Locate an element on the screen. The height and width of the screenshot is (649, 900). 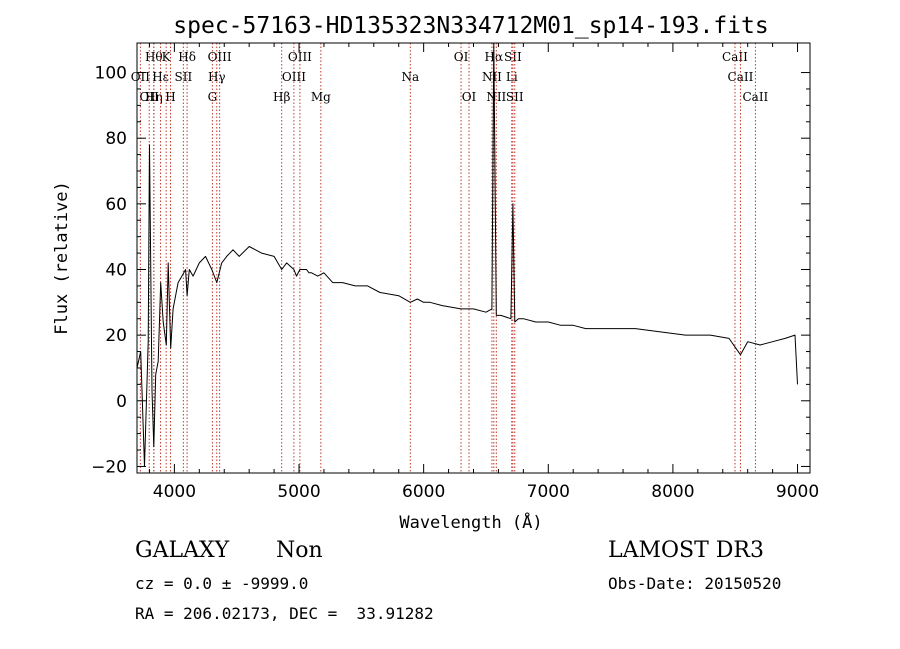
marker-label-12: Hβ is located at coordinates (281, 97).